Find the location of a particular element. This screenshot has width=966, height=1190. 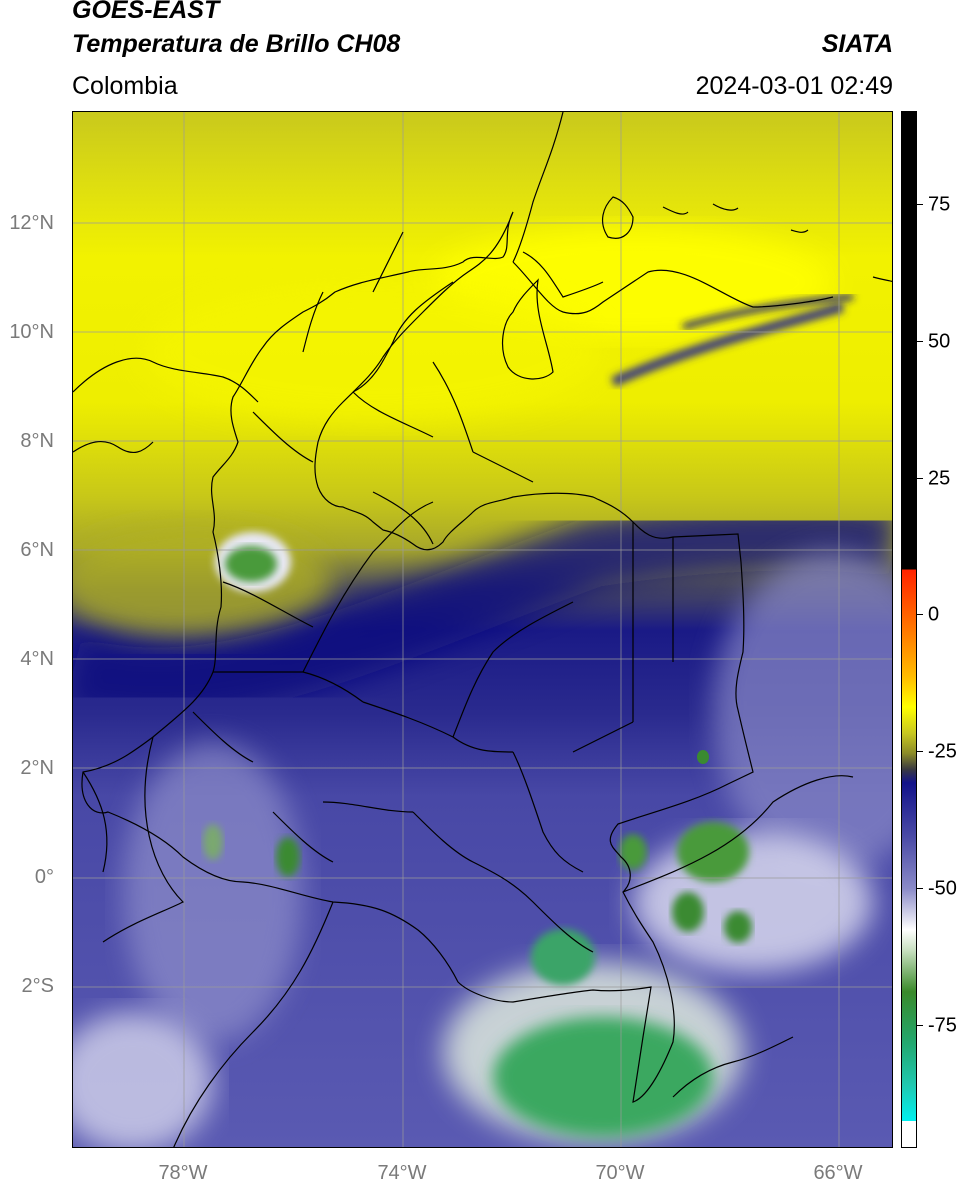

colorbar-label: 0 is located at coordinates (934, 614).